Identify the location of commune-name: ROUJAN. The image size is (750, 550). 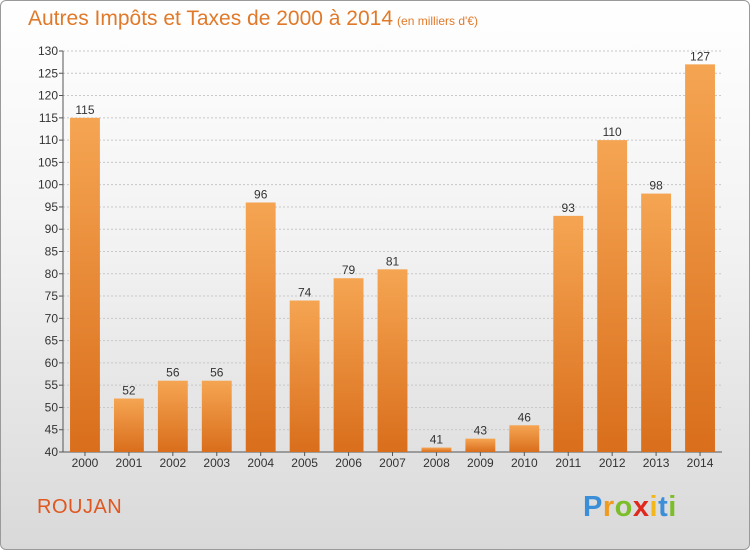
(80, 507).